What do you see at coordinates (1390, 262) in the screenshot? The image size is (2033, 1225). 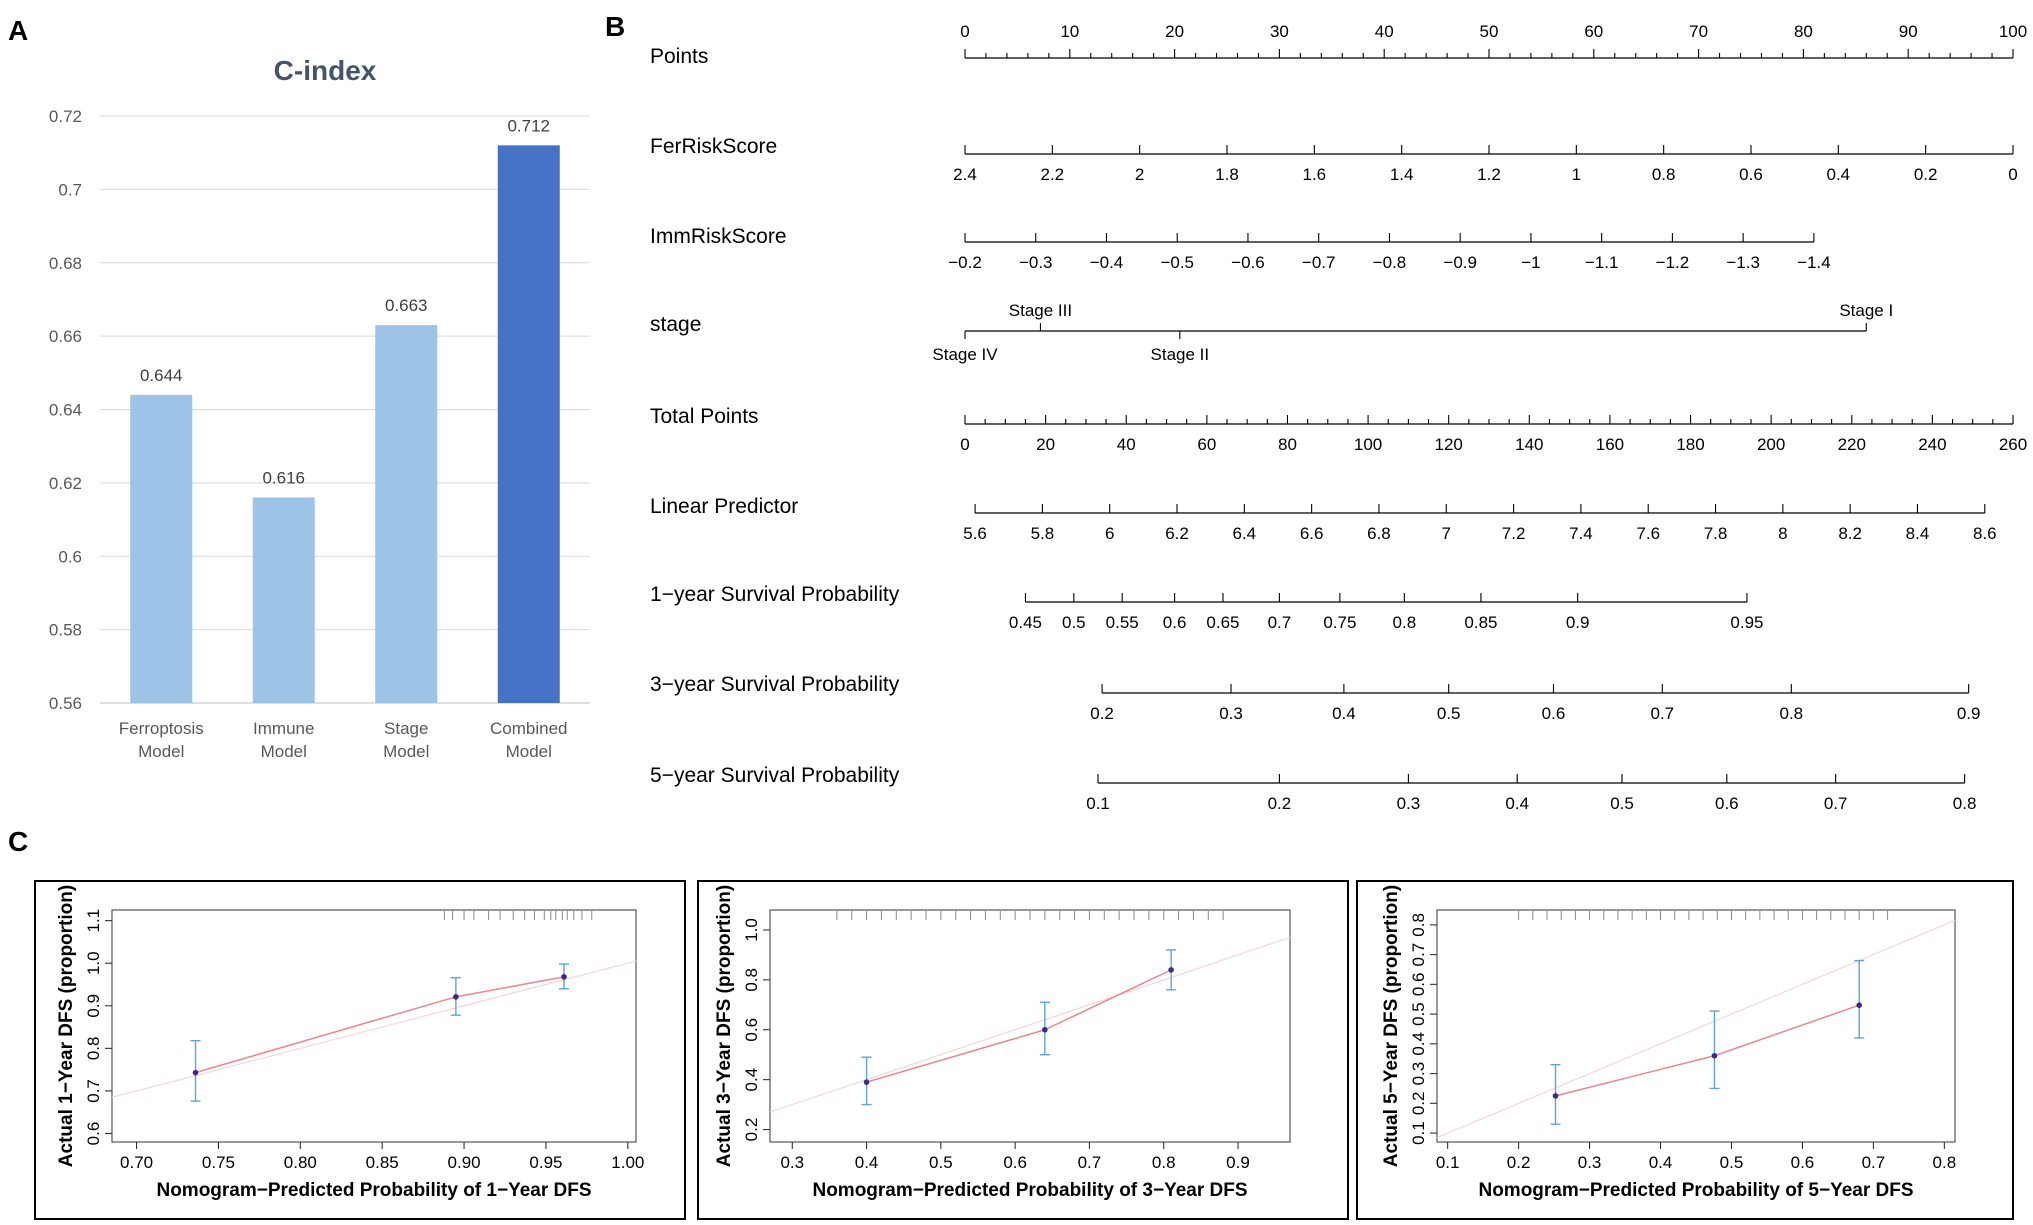 I see `scale-tick-label: −0.8` at bounding box center [1390, 262].